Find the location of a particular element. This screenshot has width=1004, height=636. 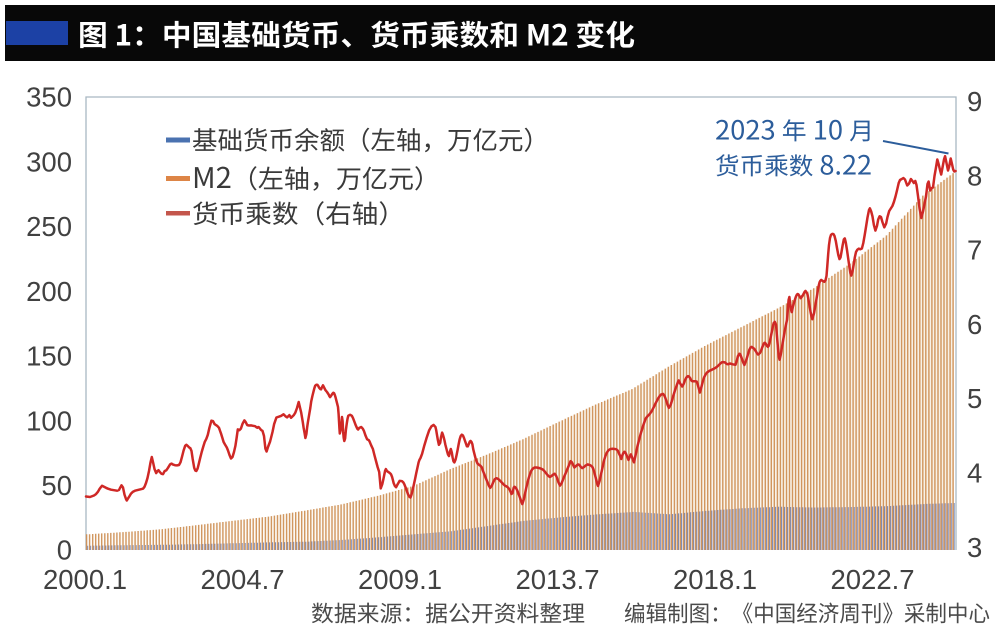

svg-text: 2018.1 is located at coordinates (715, 579).